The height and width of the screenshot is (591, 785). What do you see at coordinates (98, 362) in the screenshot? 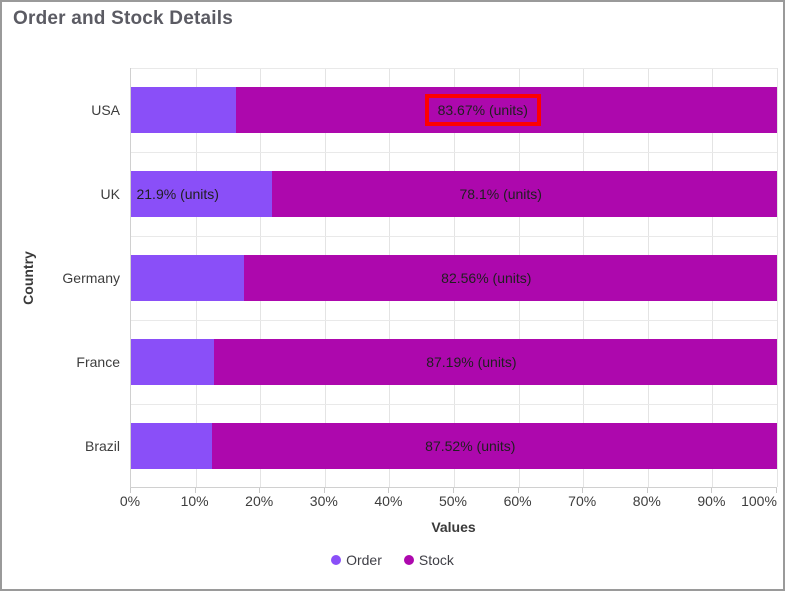
I see `y-axis-label-france: France` at bounding box center [98, 362].